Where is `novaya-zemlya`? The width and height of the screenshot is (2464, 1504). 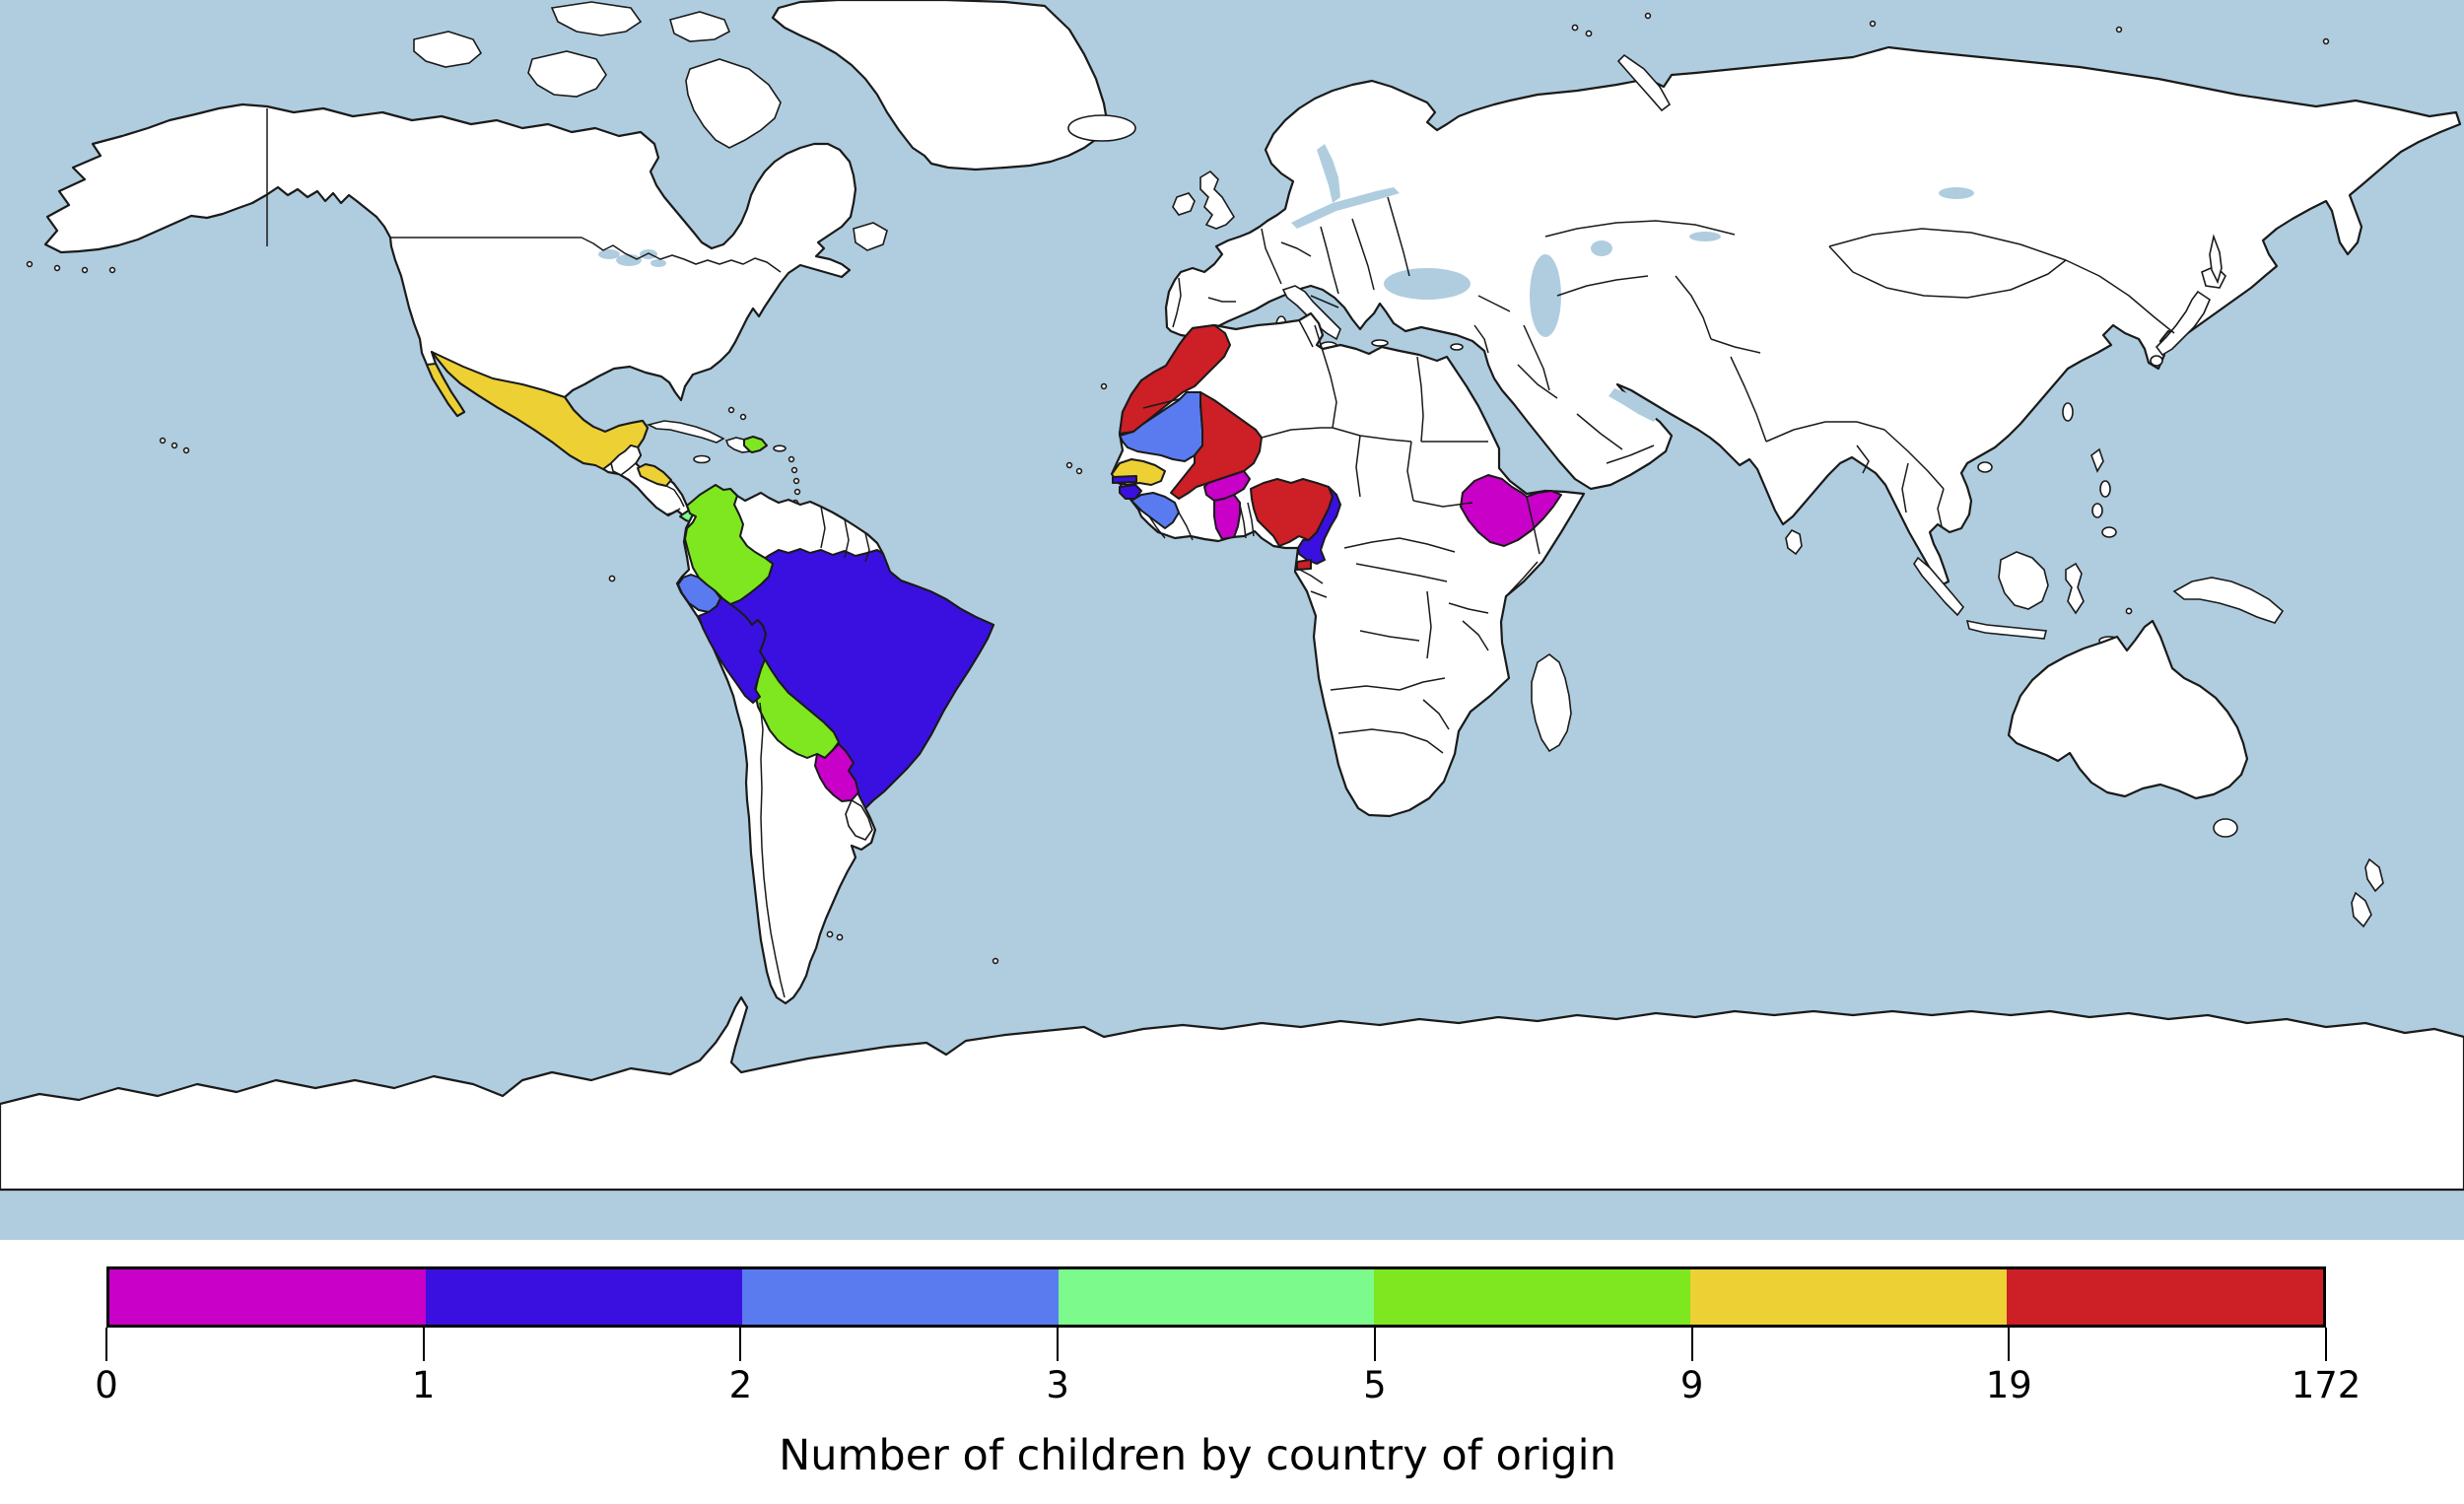 novaya-zemlya is located at coordinates (1644, 82).